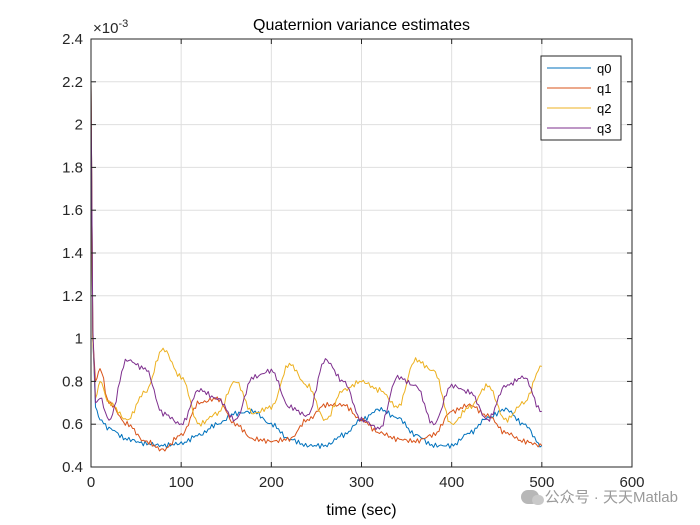 This screenshot has width=700, height=525. What do you see at coordinates (72, 296) in the screenshot?
I see `y-tick-label: 1.2` at bounding box center [72, 296].